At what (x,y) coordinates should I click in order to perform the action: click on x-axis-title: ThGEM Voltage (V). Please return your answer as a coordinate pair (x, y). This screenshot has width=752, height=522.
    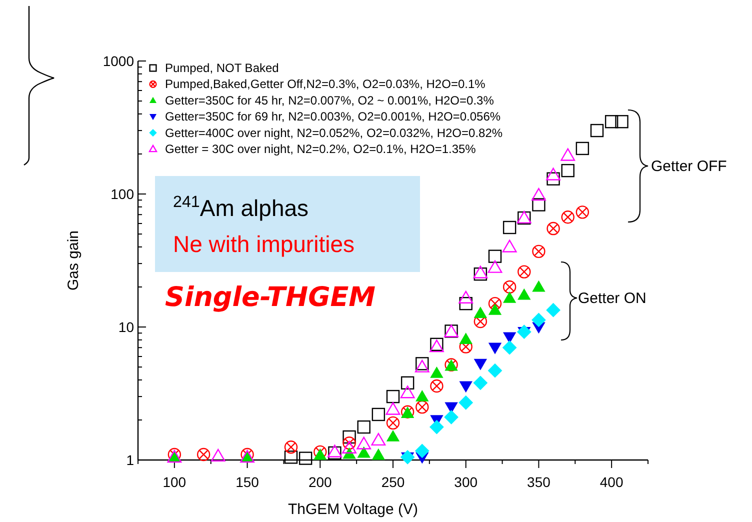
    Looking at the image, I should click on (353, 509).